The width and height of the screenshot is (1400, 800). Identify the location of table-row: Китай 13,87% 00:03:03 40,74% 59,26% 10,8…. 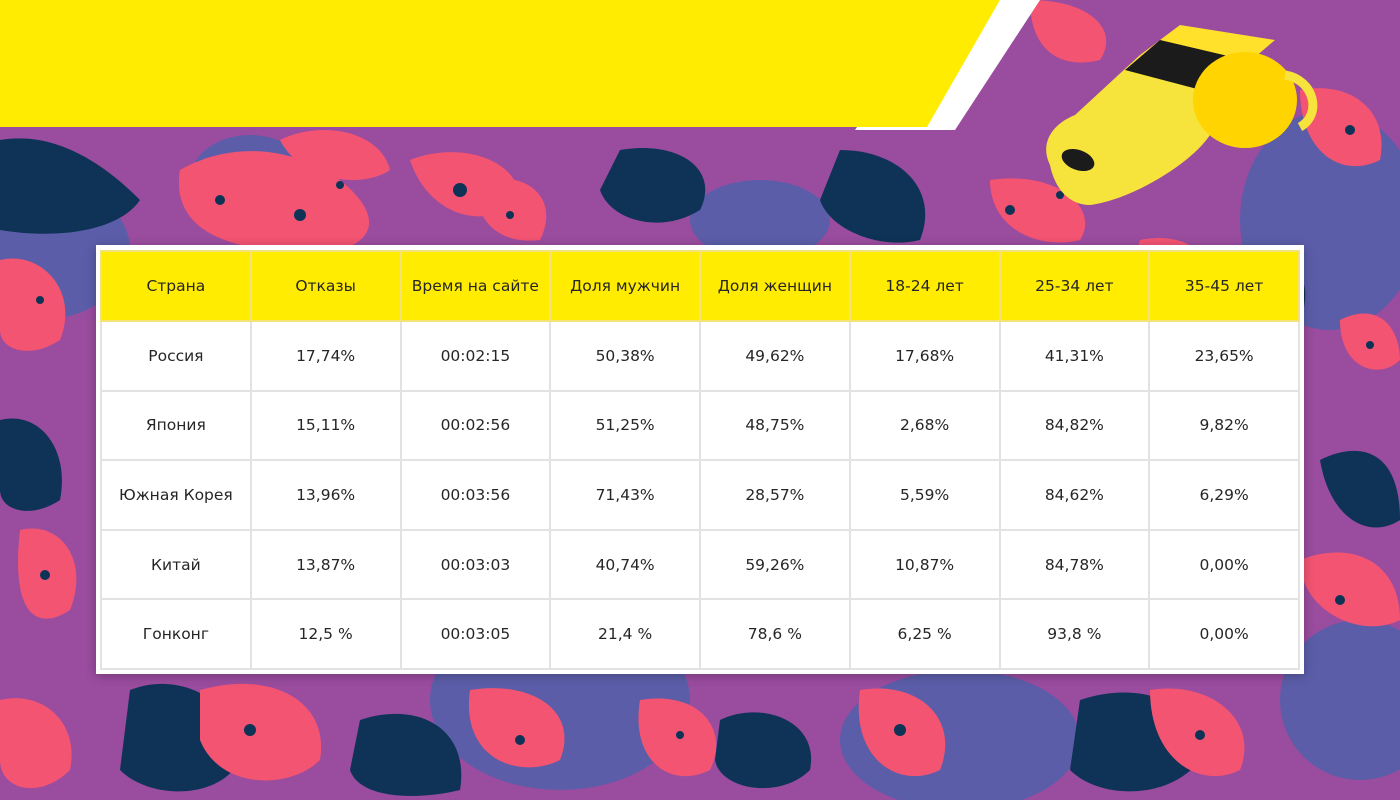
(700, 564).